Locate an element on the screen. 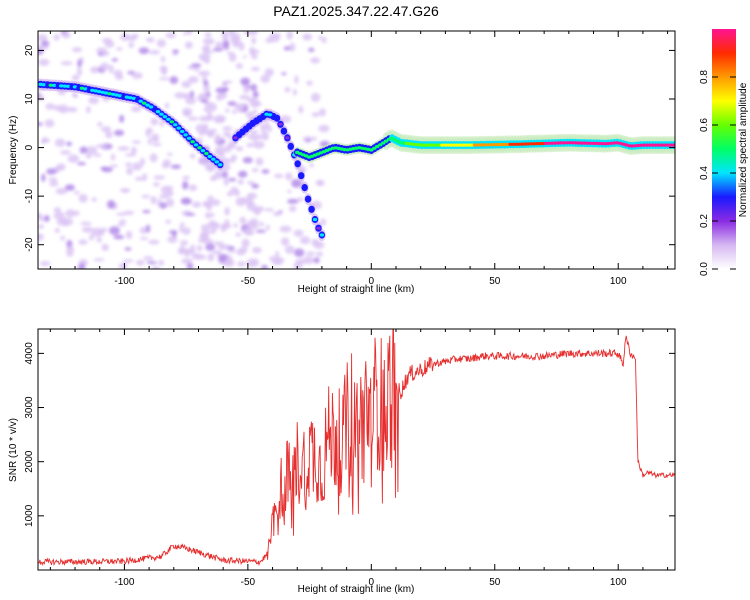 This screenshot has width=750, height=600. spectrogram-xlabel: Height of straight line (km) is located at coordinates (356, 289).